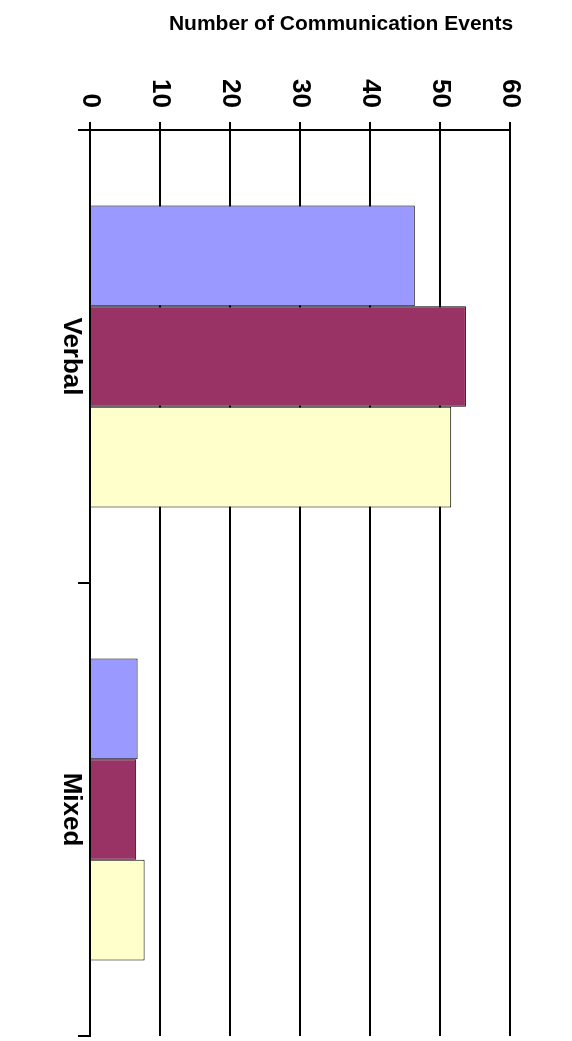 The image size is (572, 1041). What do you see at coordinates (161, 93) in the screenshot?
I see `x-tick-label: 10` at bounding box center [161, 93].